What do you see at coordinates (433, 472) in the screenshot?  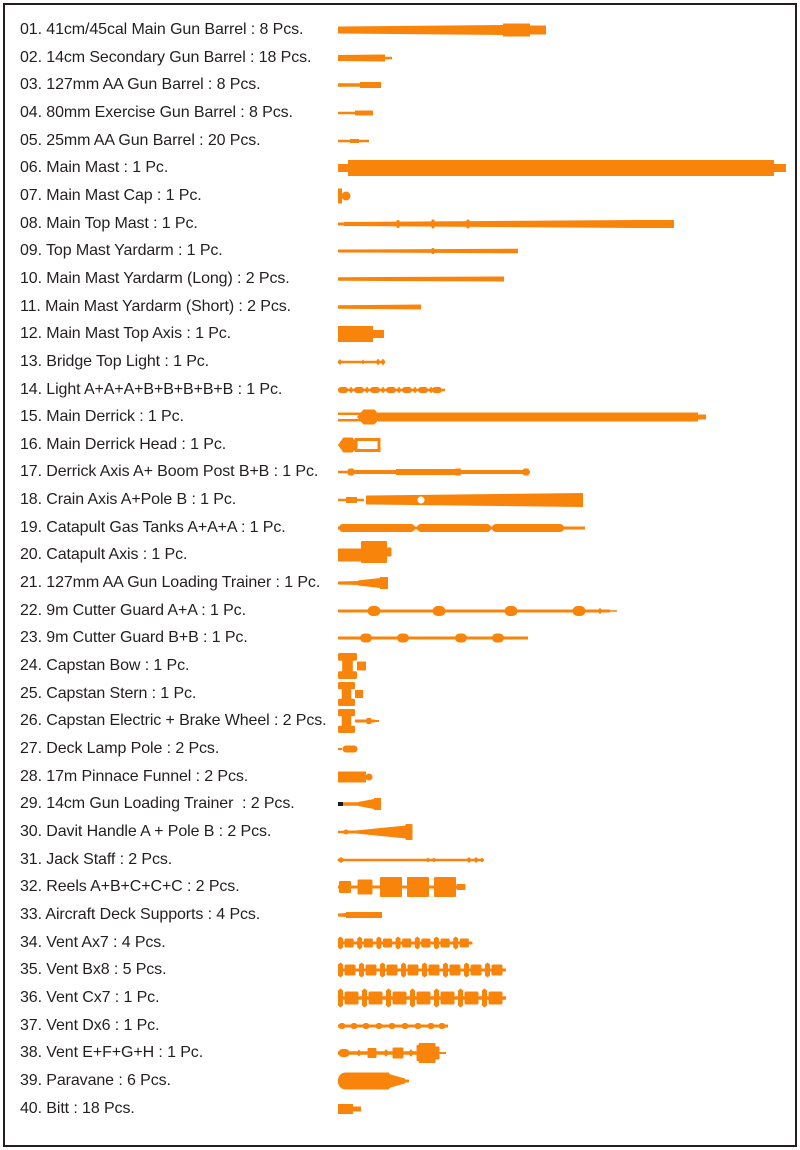 I see `derrick-axis-boom-post-silhouette` at bounding box center [433, 472].